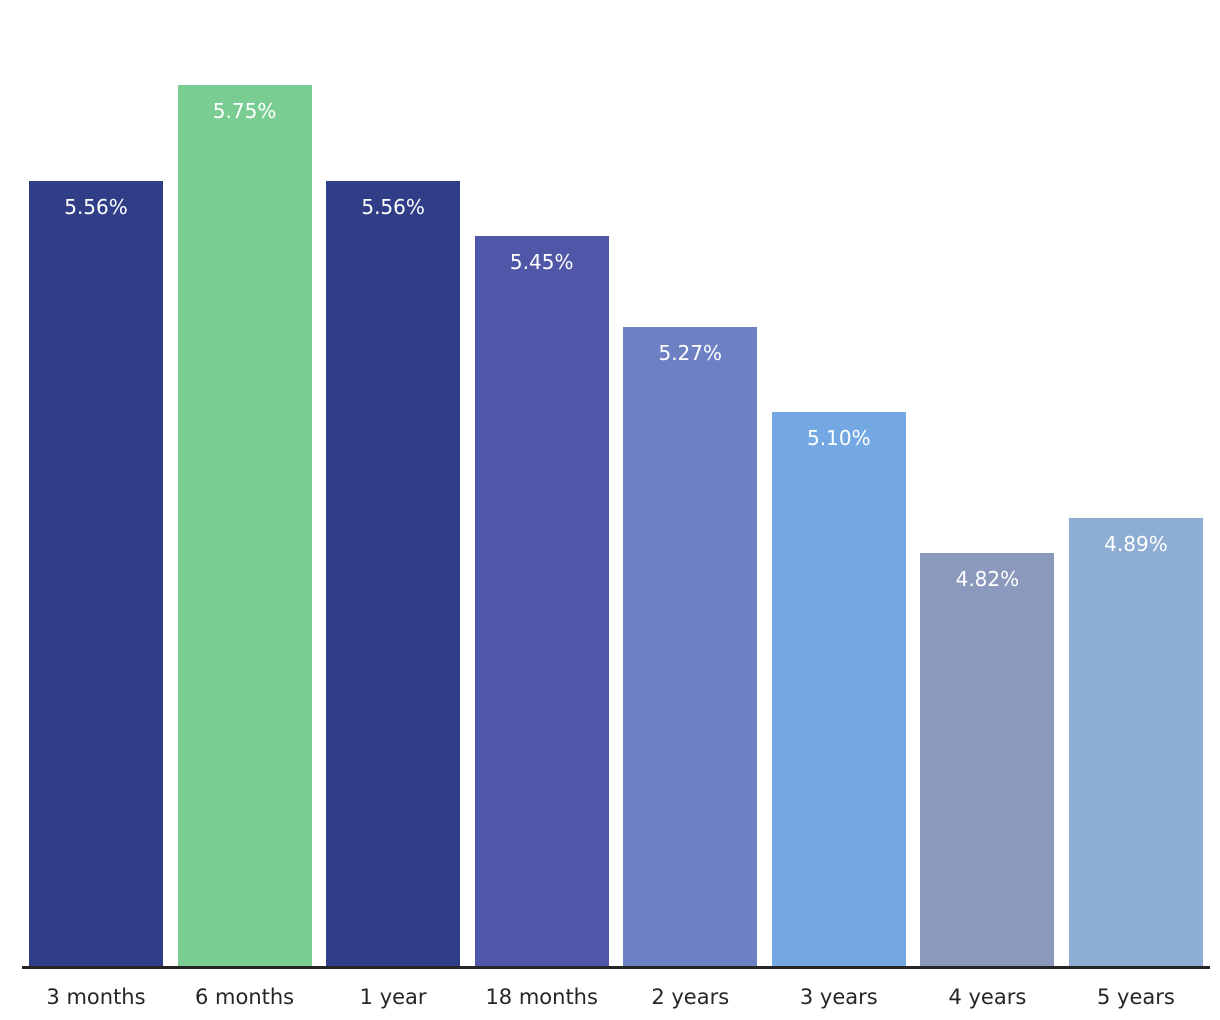 The height and width of the screenshot is (1020, 1220). Describe the element at coordinates (541, 601) in the screenshot. I see `bar-18-months: 5.45%` at that location.